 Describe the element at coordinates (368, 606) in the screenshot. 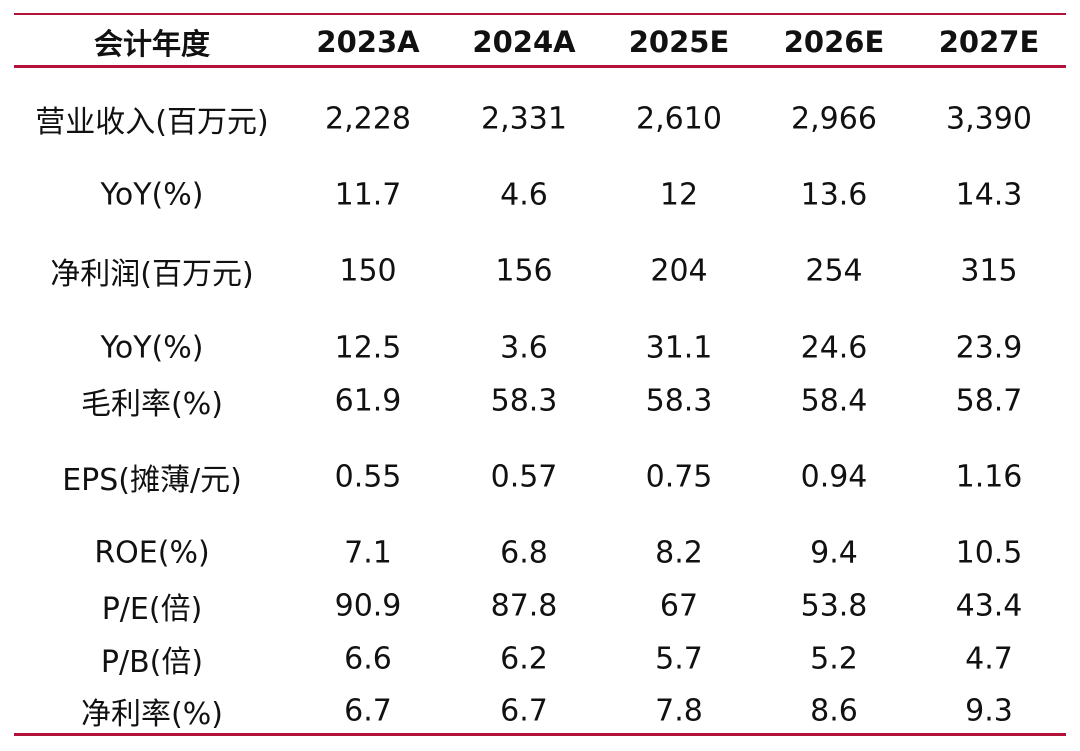

I see `data-cell: 90.9` at that location.